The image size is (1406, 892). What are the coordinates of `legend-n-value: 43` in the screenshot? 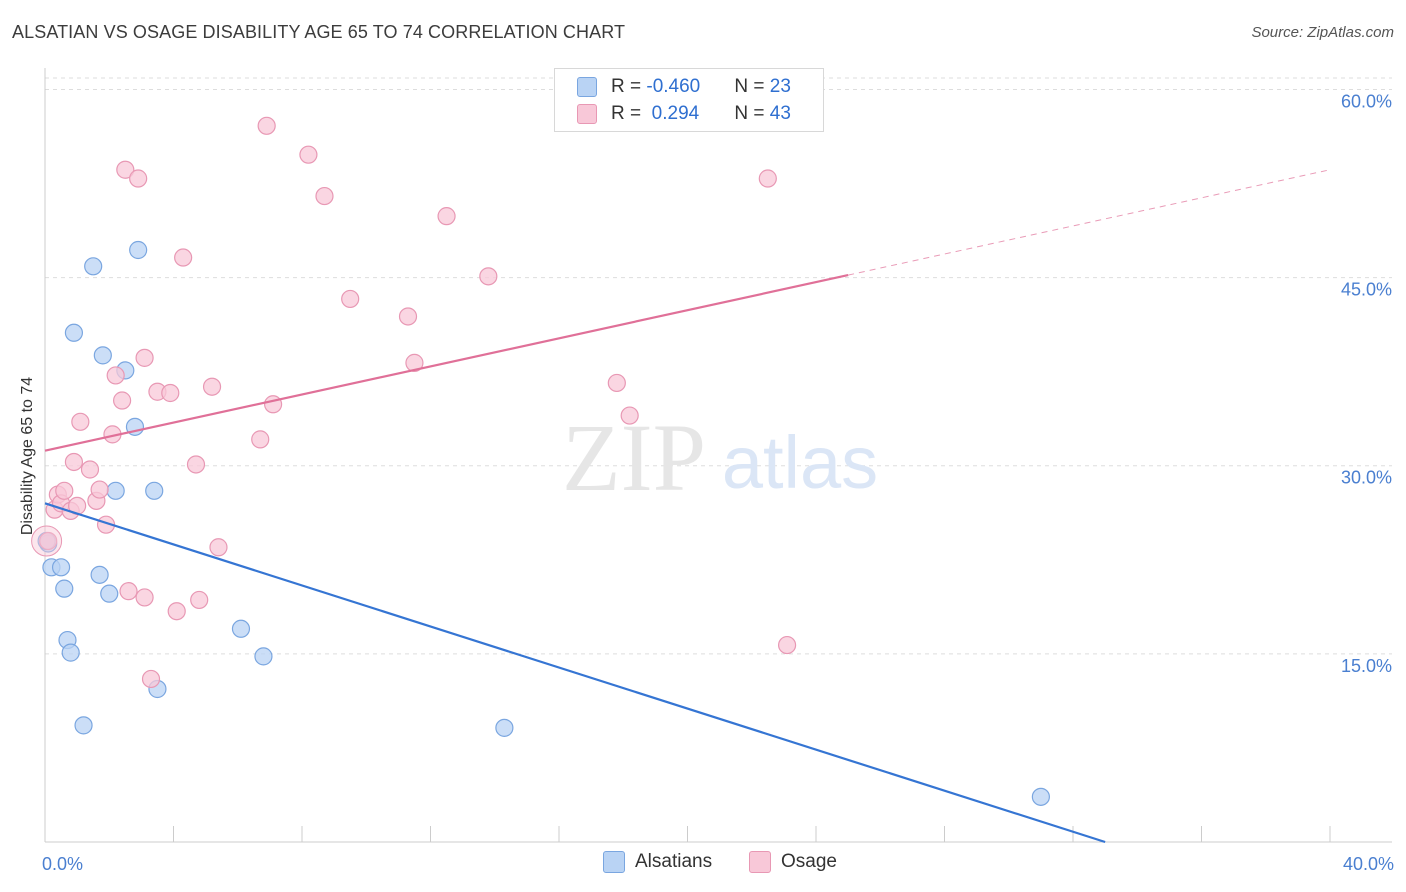 It's located at (780, 113).